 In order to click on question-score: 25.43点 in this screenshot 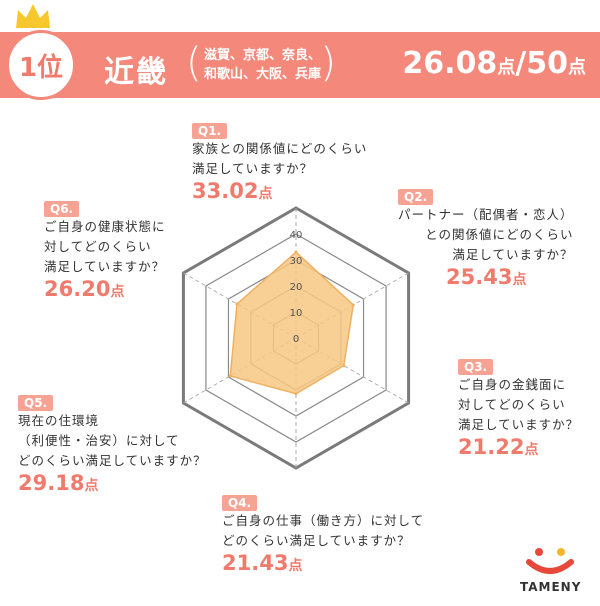, I will do `click(510, 277)`.